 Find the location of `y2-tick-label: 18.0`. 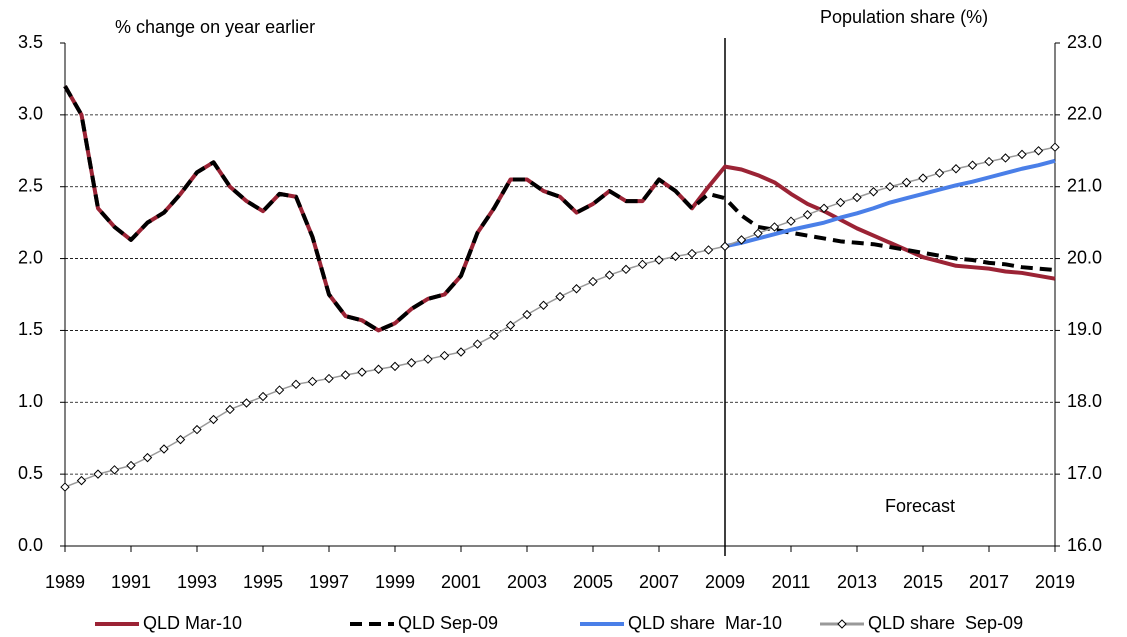

y2-tick-label: 18.0 is located at coordinates (1084, 401).